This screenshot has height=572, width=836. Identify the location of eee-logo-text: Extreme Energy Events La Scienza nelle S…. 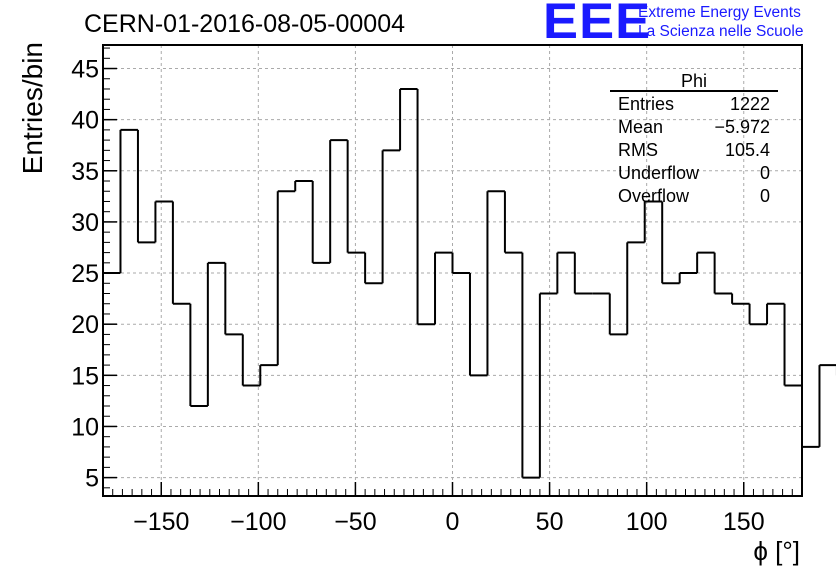
(720, 22).